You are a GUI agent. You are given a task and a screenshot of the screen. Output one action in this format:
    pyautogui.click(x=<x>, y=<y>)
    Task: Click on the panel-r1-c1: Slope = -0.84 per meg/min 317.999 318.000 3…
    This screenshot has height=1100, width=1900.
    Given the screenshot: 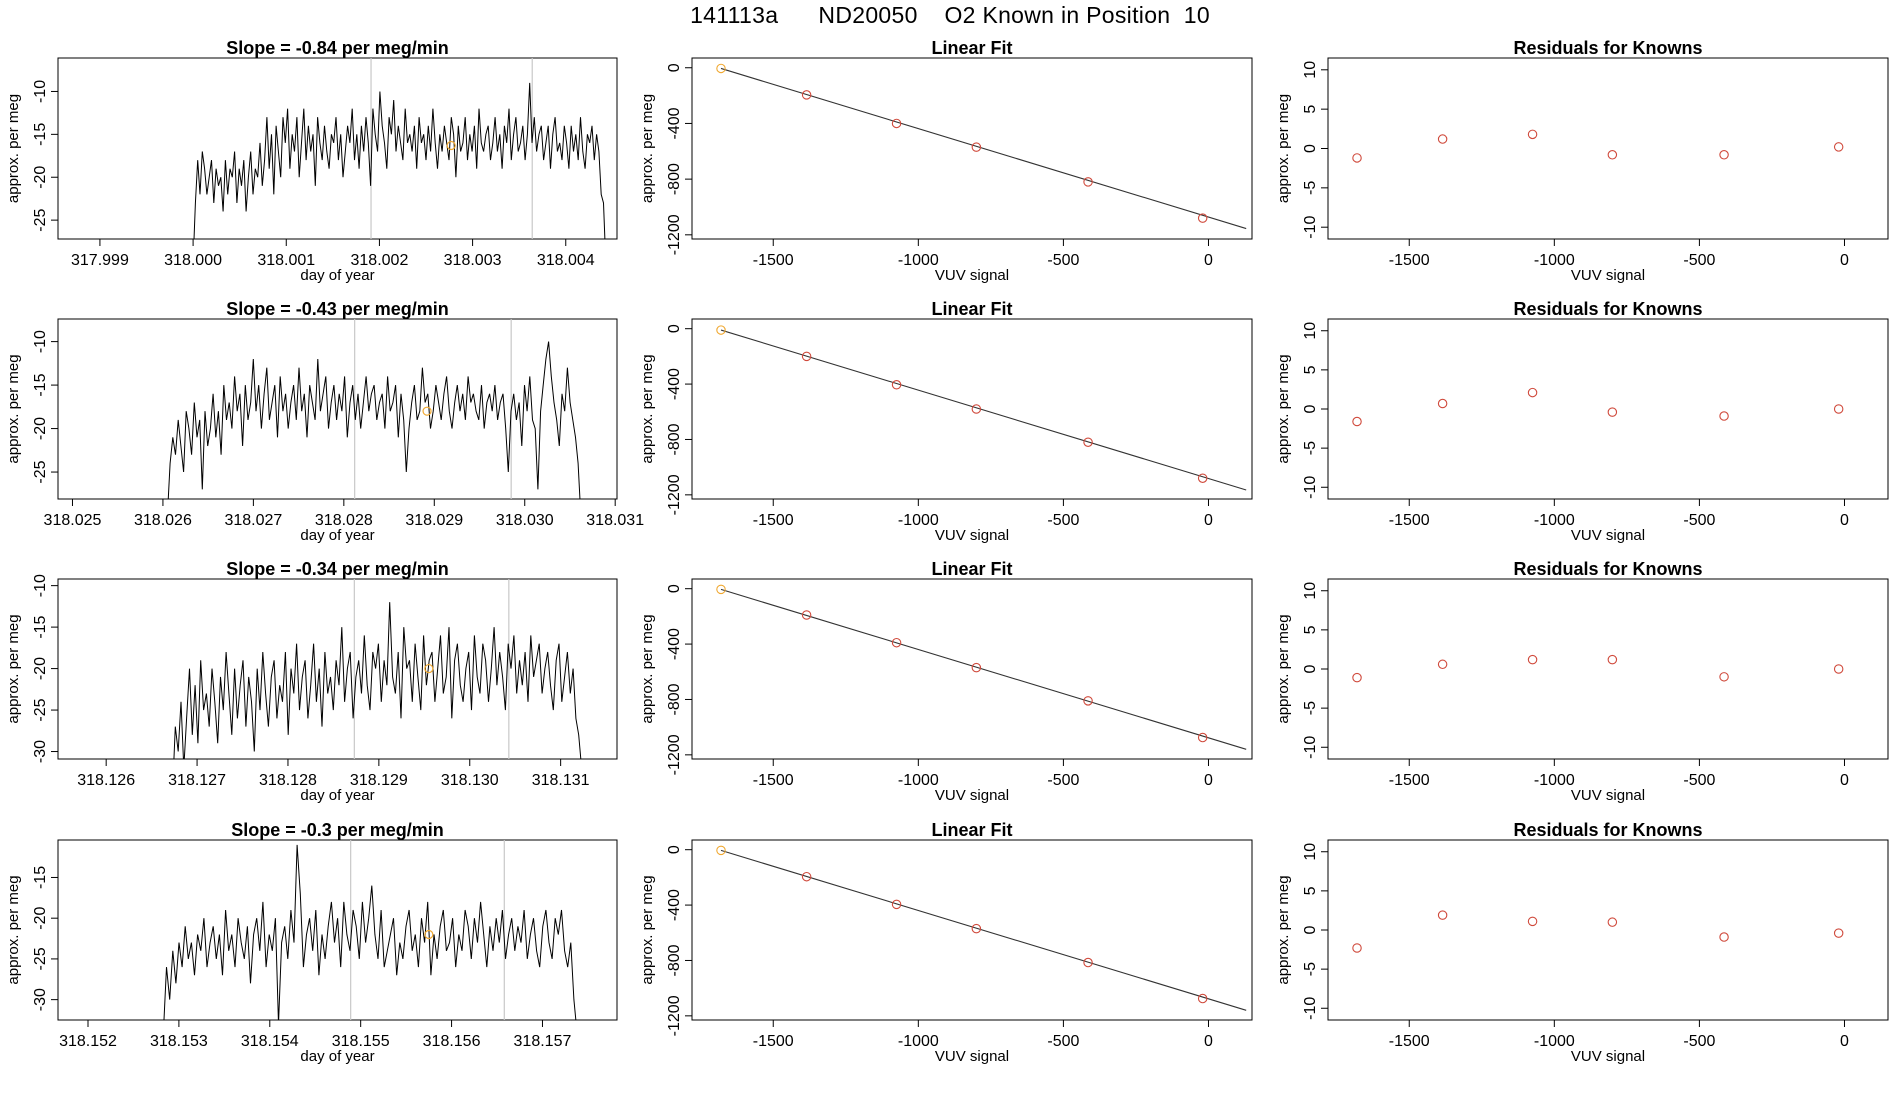 What is the action you would take?
    pyautogui.click(x=311, y=161)
    